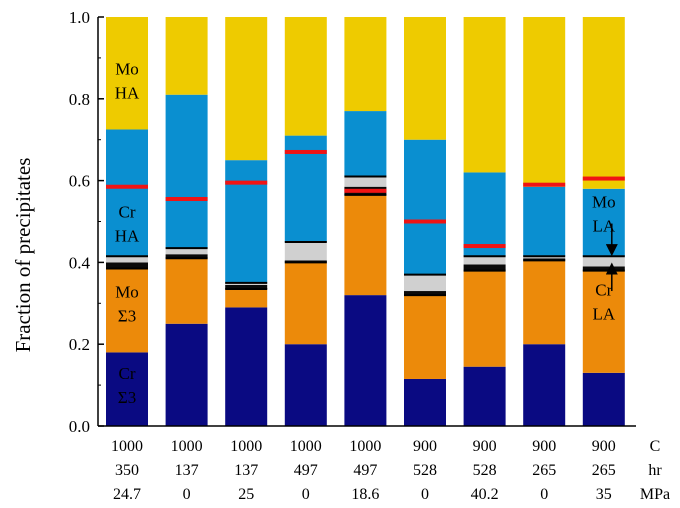  Describe the element at coordinates (127, 80) in the screenshot. I see `annotation-mo-ha: Mo HA` at that location.